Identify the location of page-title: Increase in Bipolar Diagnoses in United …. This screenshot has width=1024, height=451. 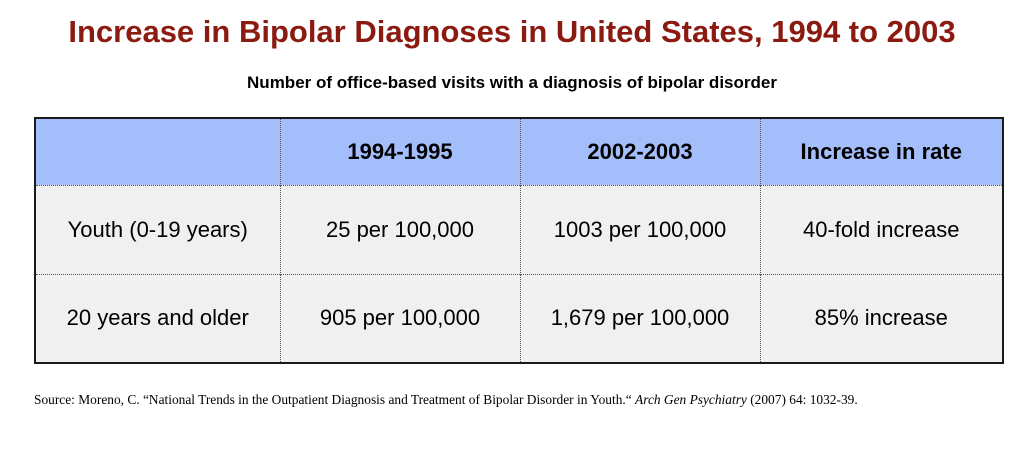
(512, 31).